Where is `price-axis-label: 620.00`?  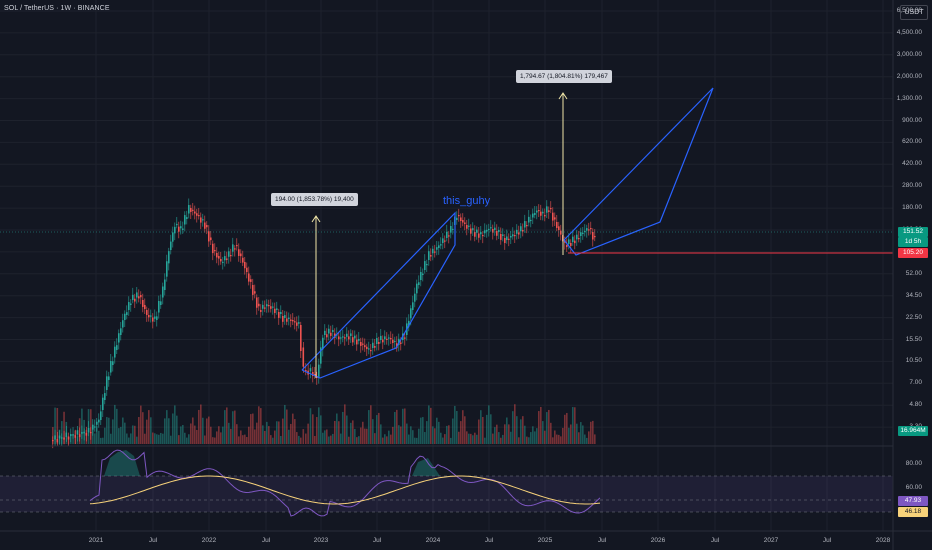 price-axis-label: 620.00 is located at coordinates (912, 142).